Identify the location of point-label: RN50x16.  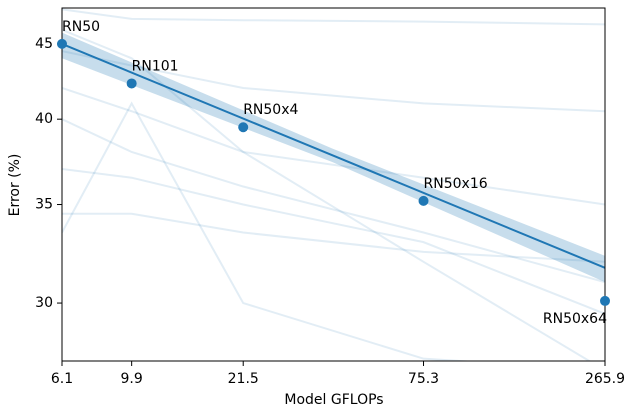
(456, 184).